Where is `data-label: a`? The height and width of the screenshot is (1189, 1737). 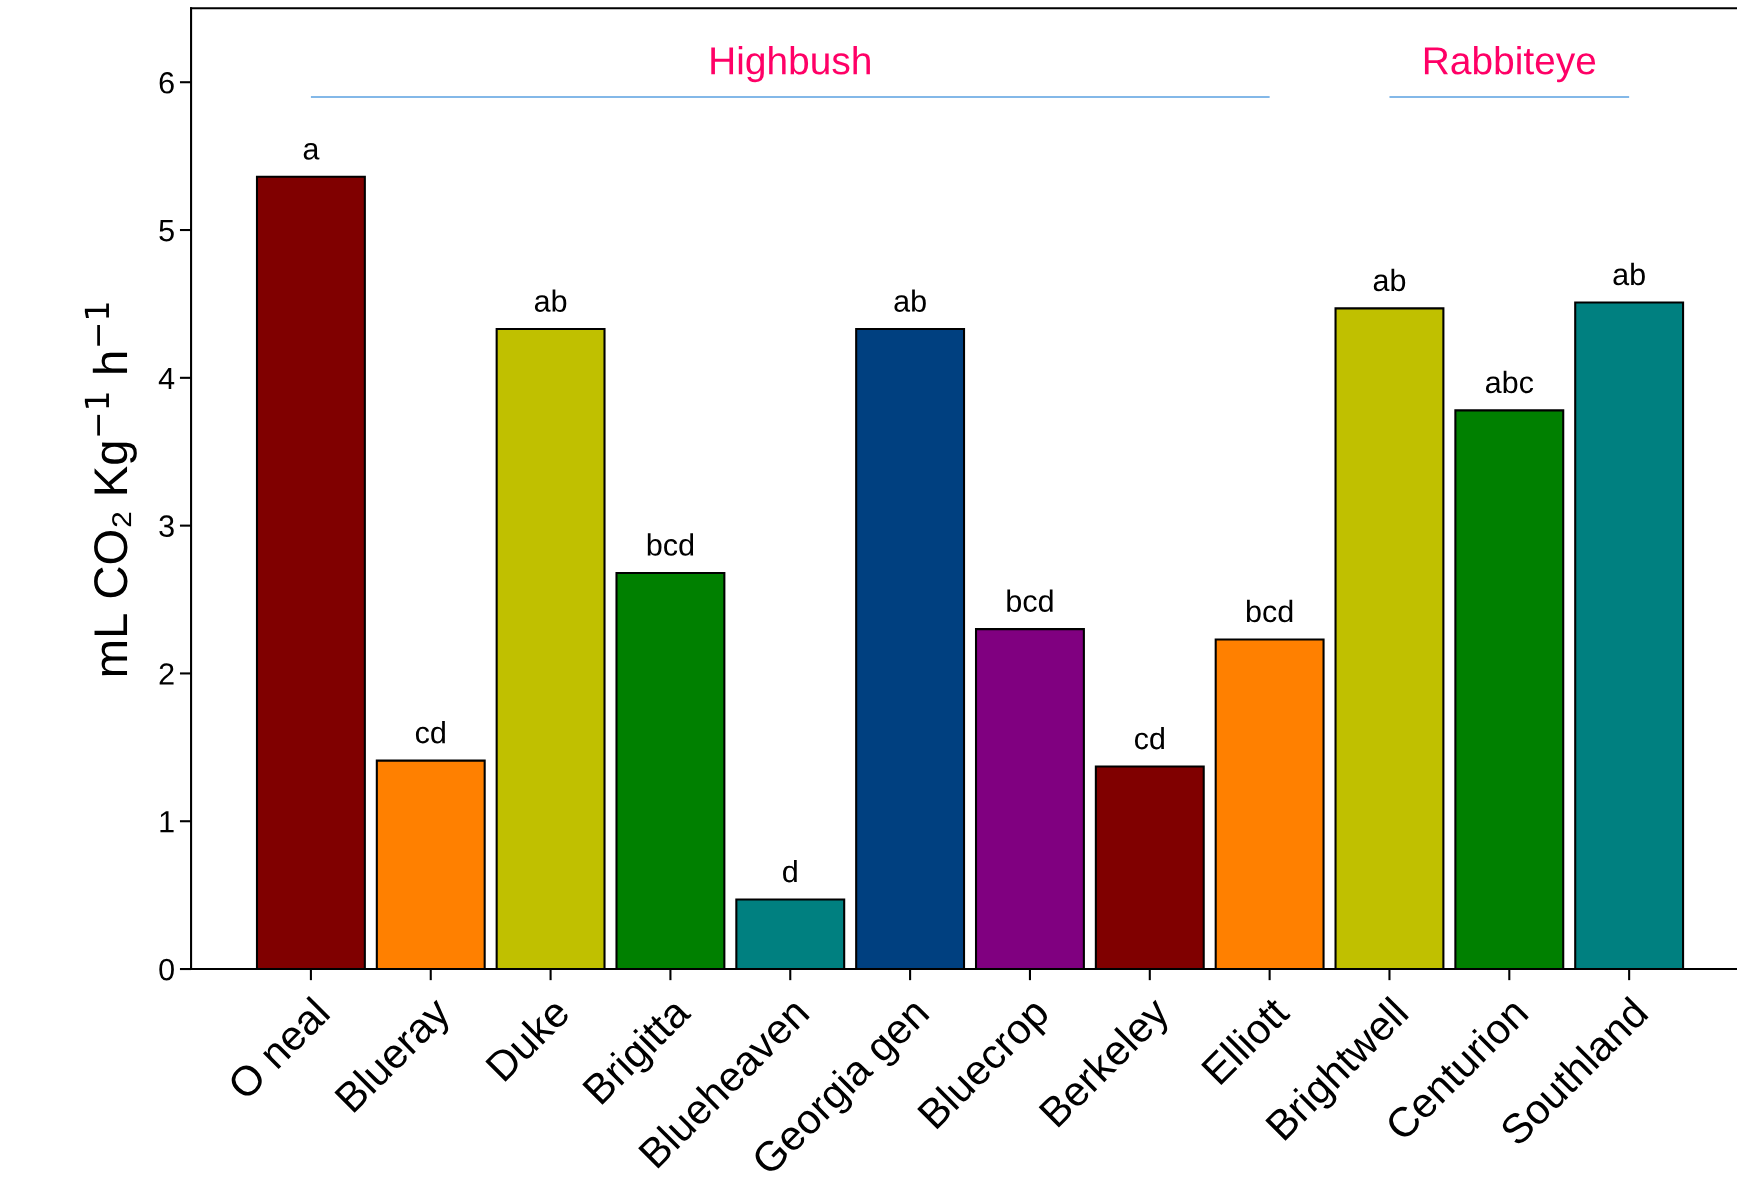 data-label: a is located at coordinates (311, 151).